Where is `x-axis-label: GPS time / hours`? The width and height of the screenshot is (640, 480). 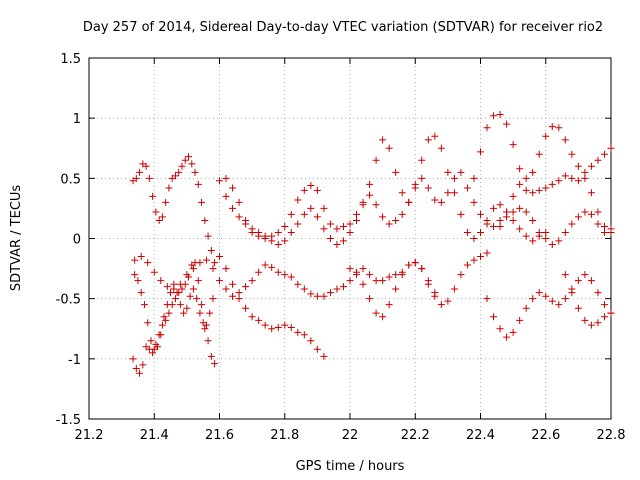 x-axis-label: GPS time / hours is located at coordinates (350, 466).